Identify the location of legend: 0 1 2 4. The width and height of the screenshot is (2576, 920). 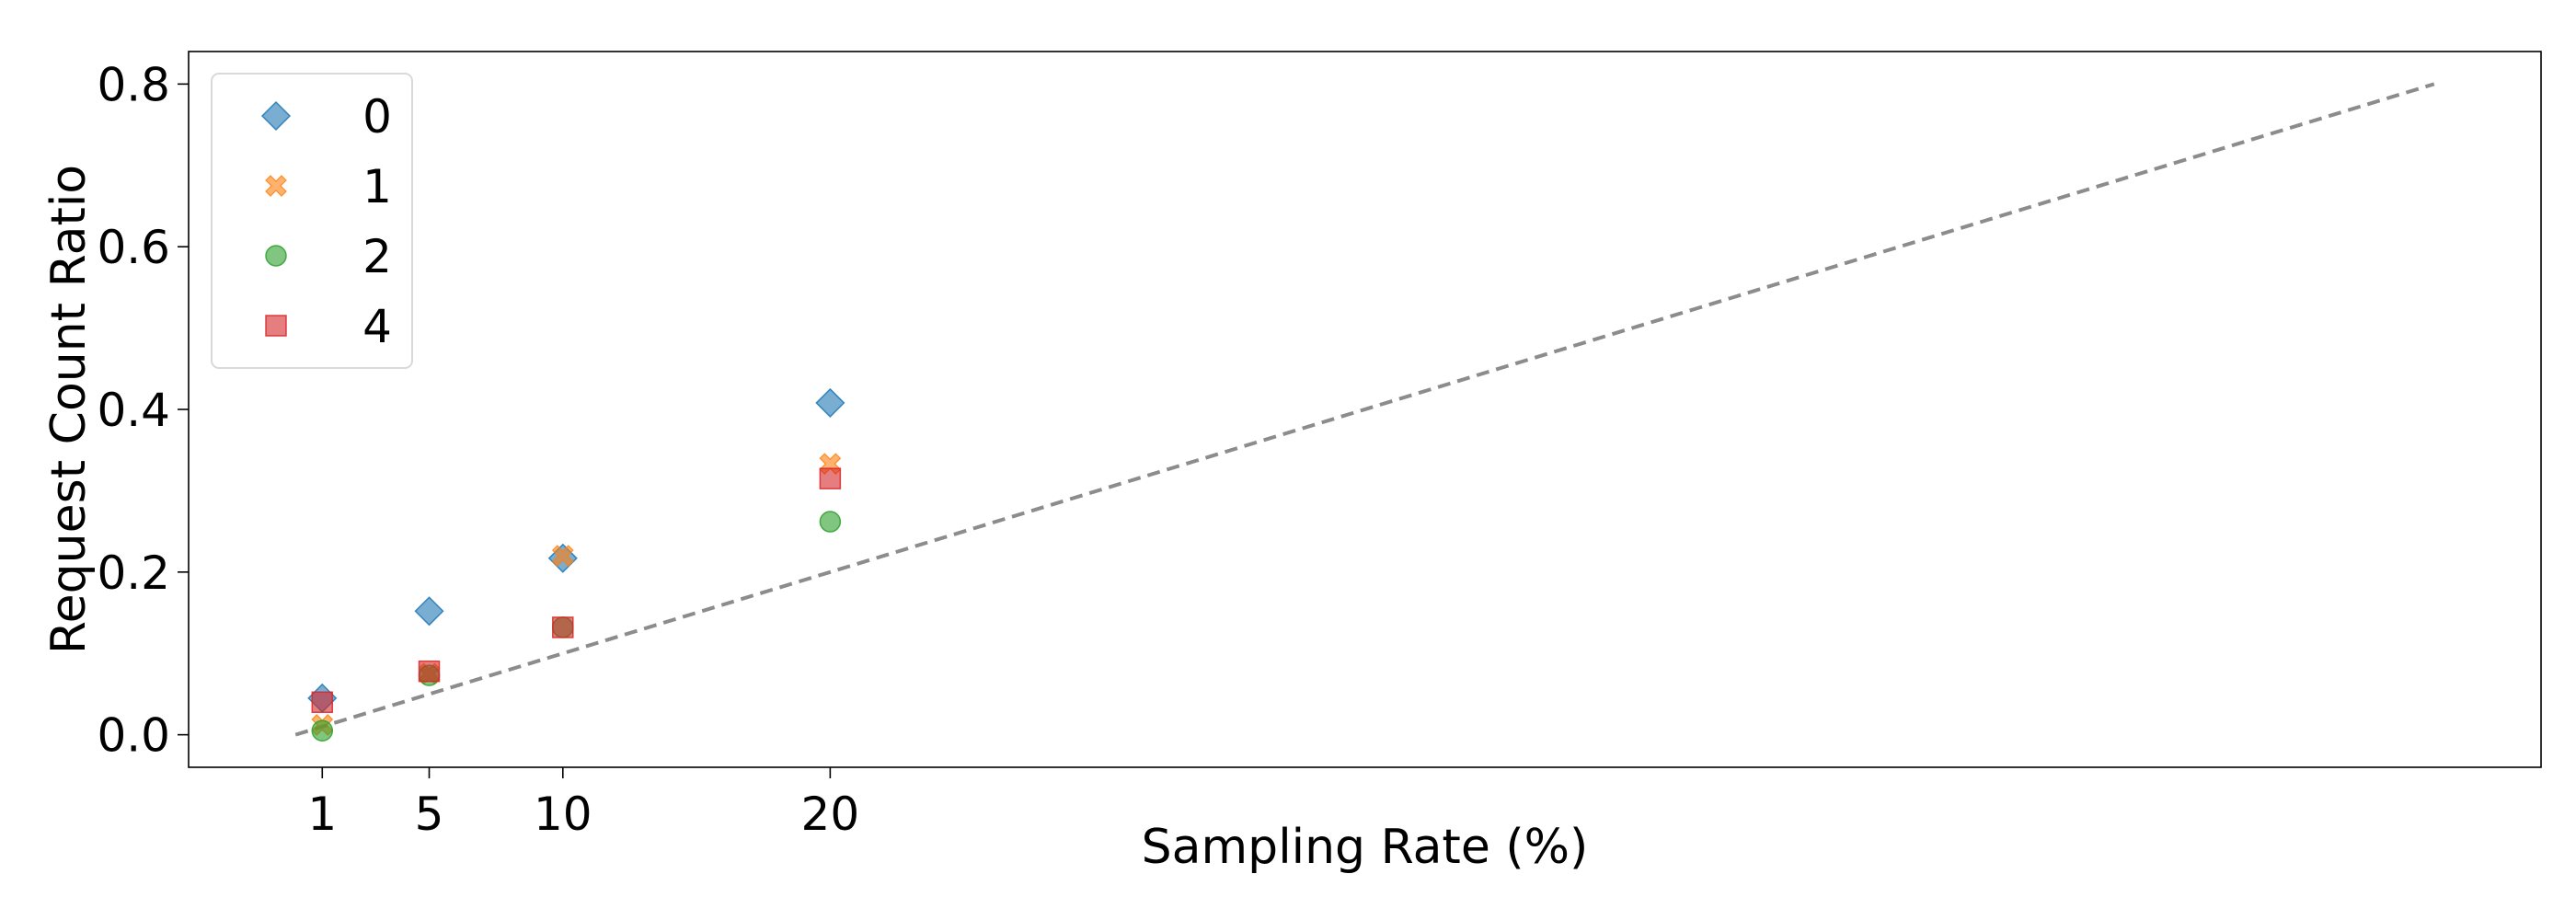
(312, 221).